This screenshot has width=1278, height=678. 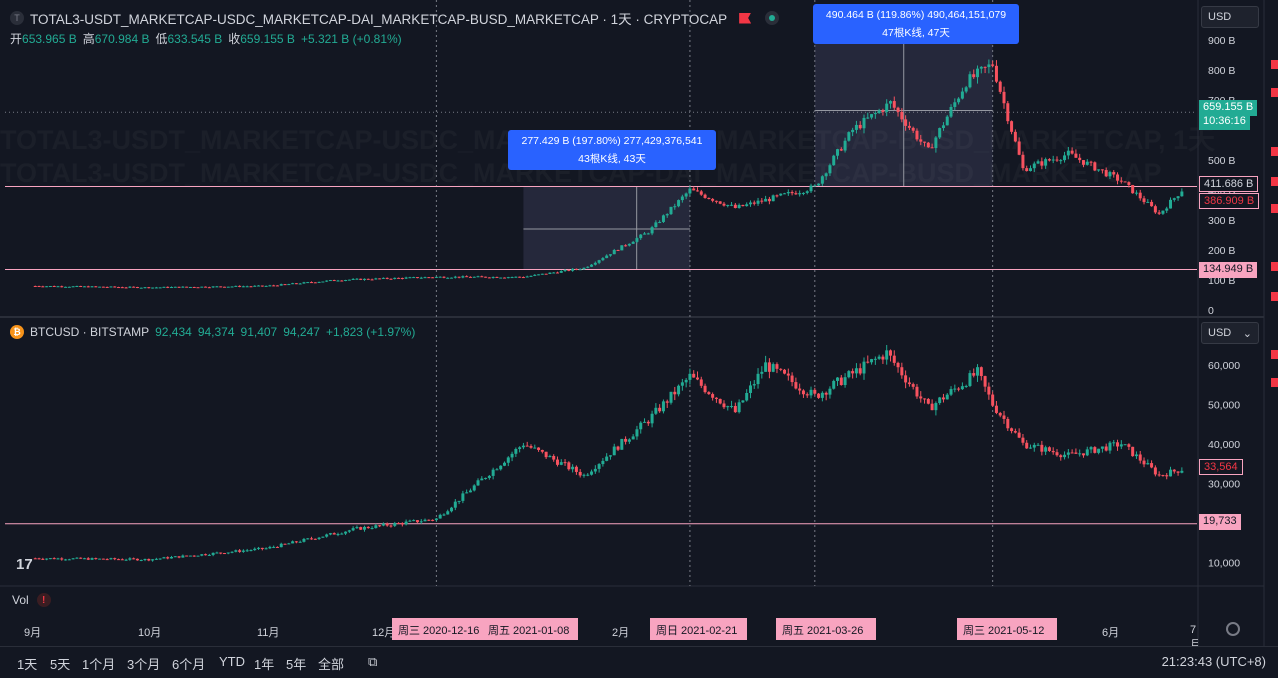 I want to click on range-6m: 6个月, so click(x=189, y=664).